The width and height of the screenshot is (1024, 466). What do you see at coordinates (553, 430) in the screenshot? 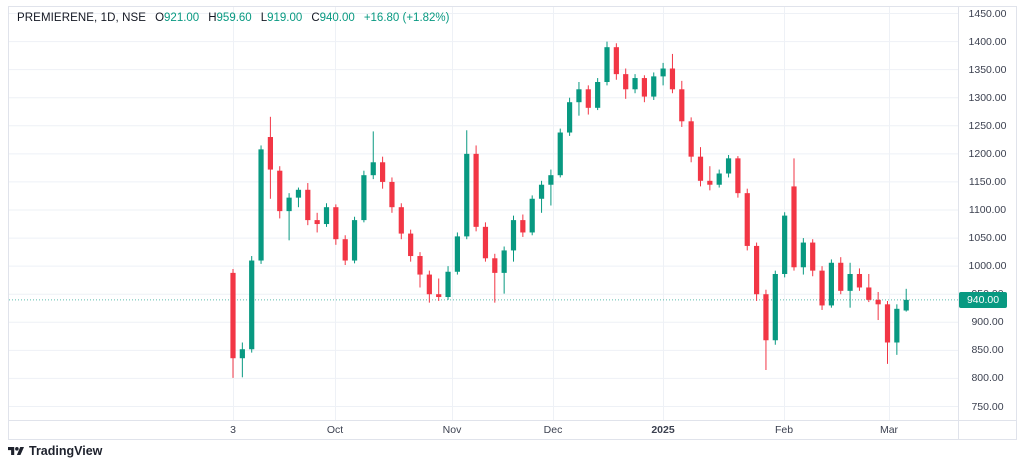
I see `time-tick-label: Dec` at bounding box center [553, 430].